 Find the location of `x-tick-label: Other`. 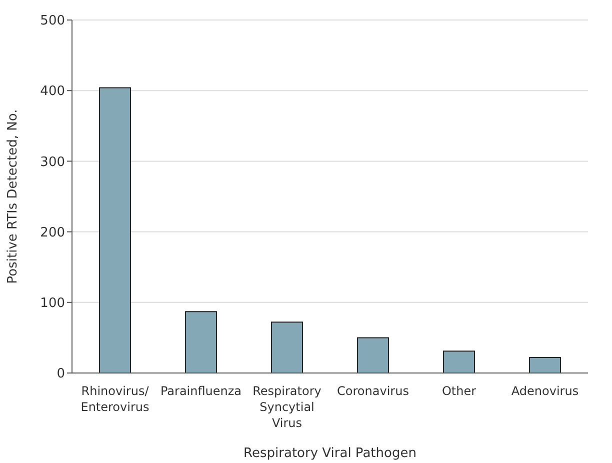

x-tick-label: Other is located at coordinates (459, 391).